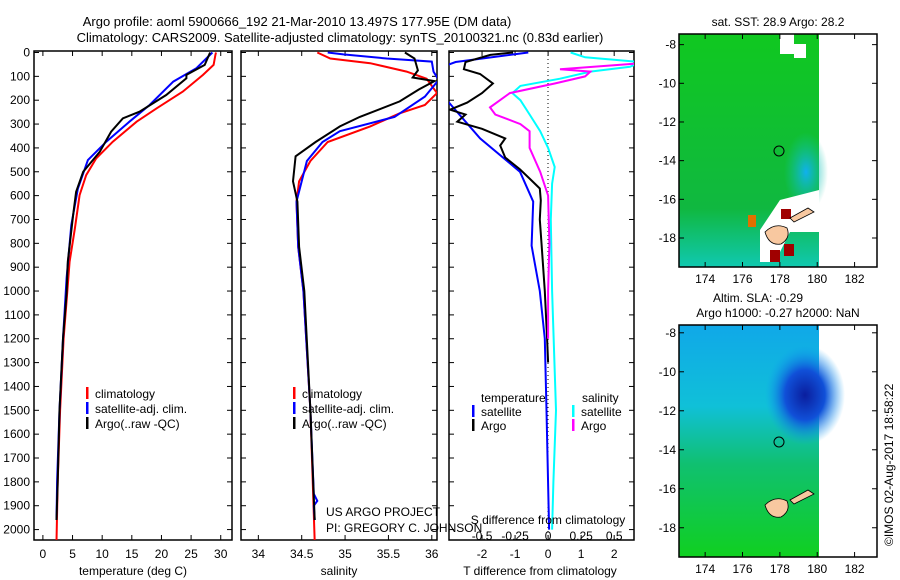  I want to click on y-tick-label: 900, so click(20, 267).